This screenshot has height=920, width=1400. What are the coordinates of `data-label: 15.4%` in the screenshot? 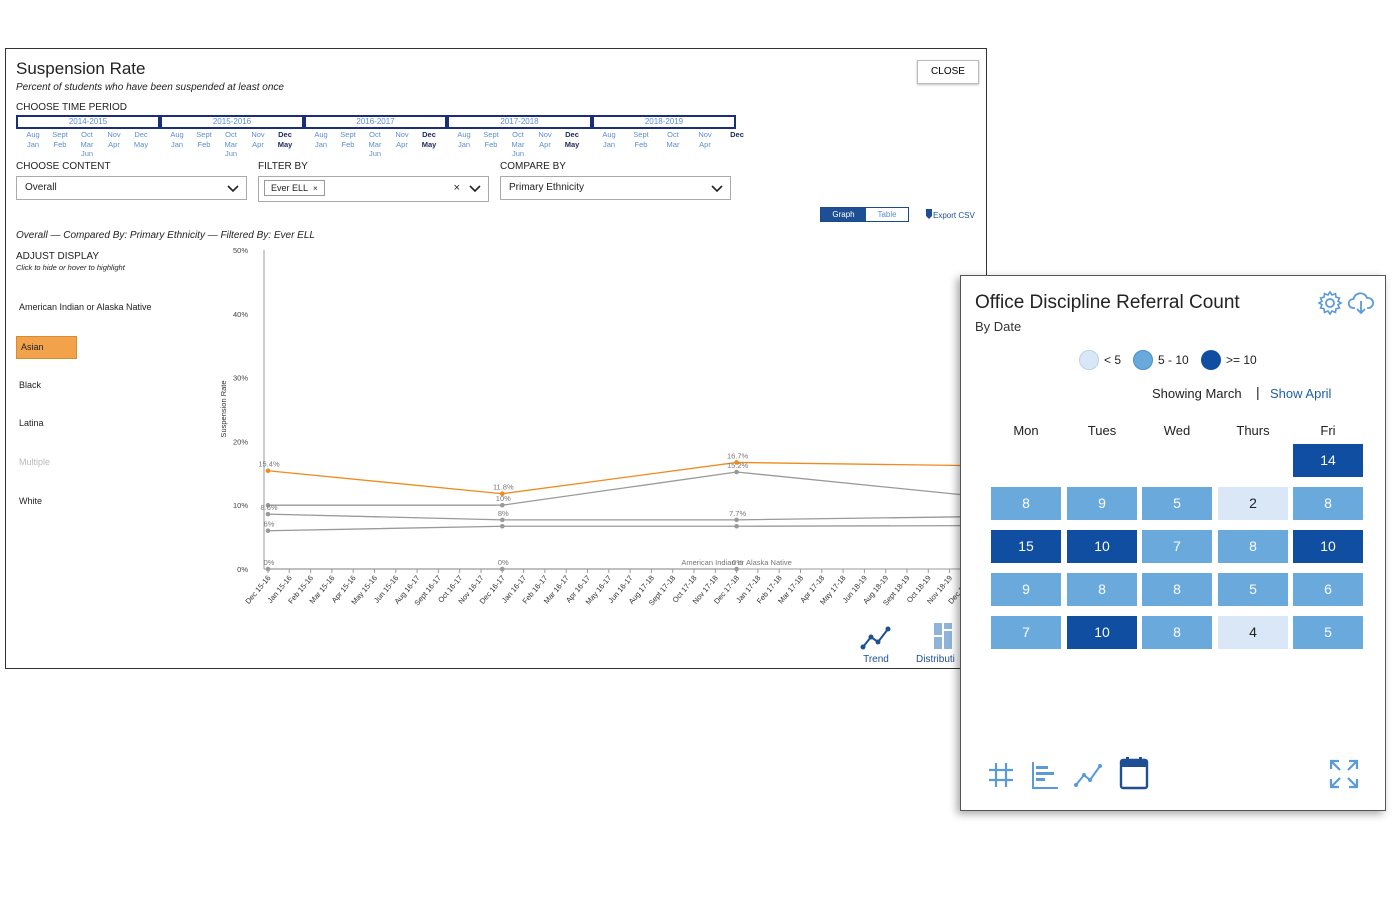 It's located at (269, 464).